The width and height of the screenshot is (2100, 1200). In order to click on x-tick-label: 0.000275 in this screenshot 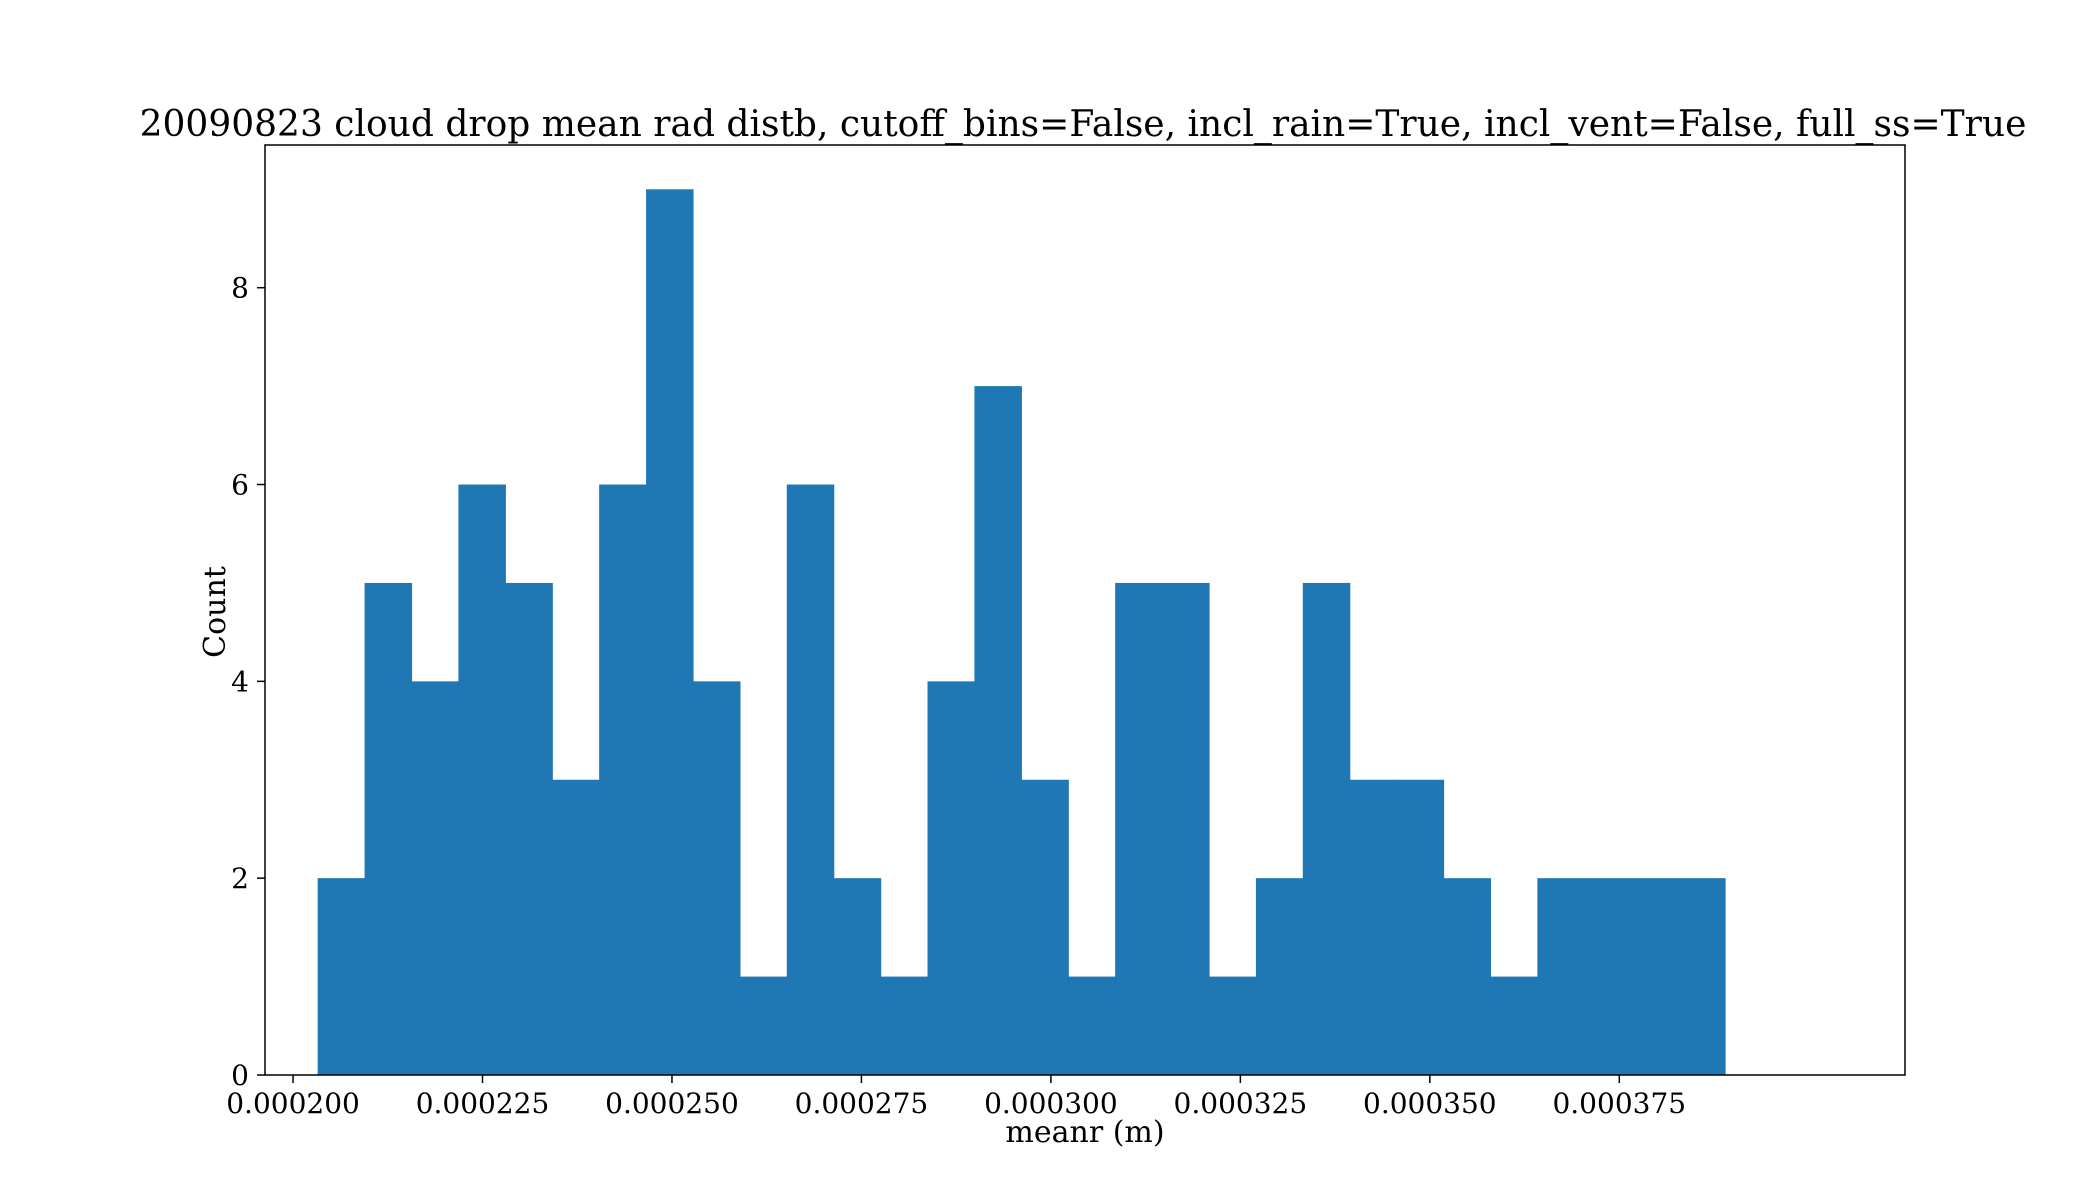, I will do `click(862, 1103)`.